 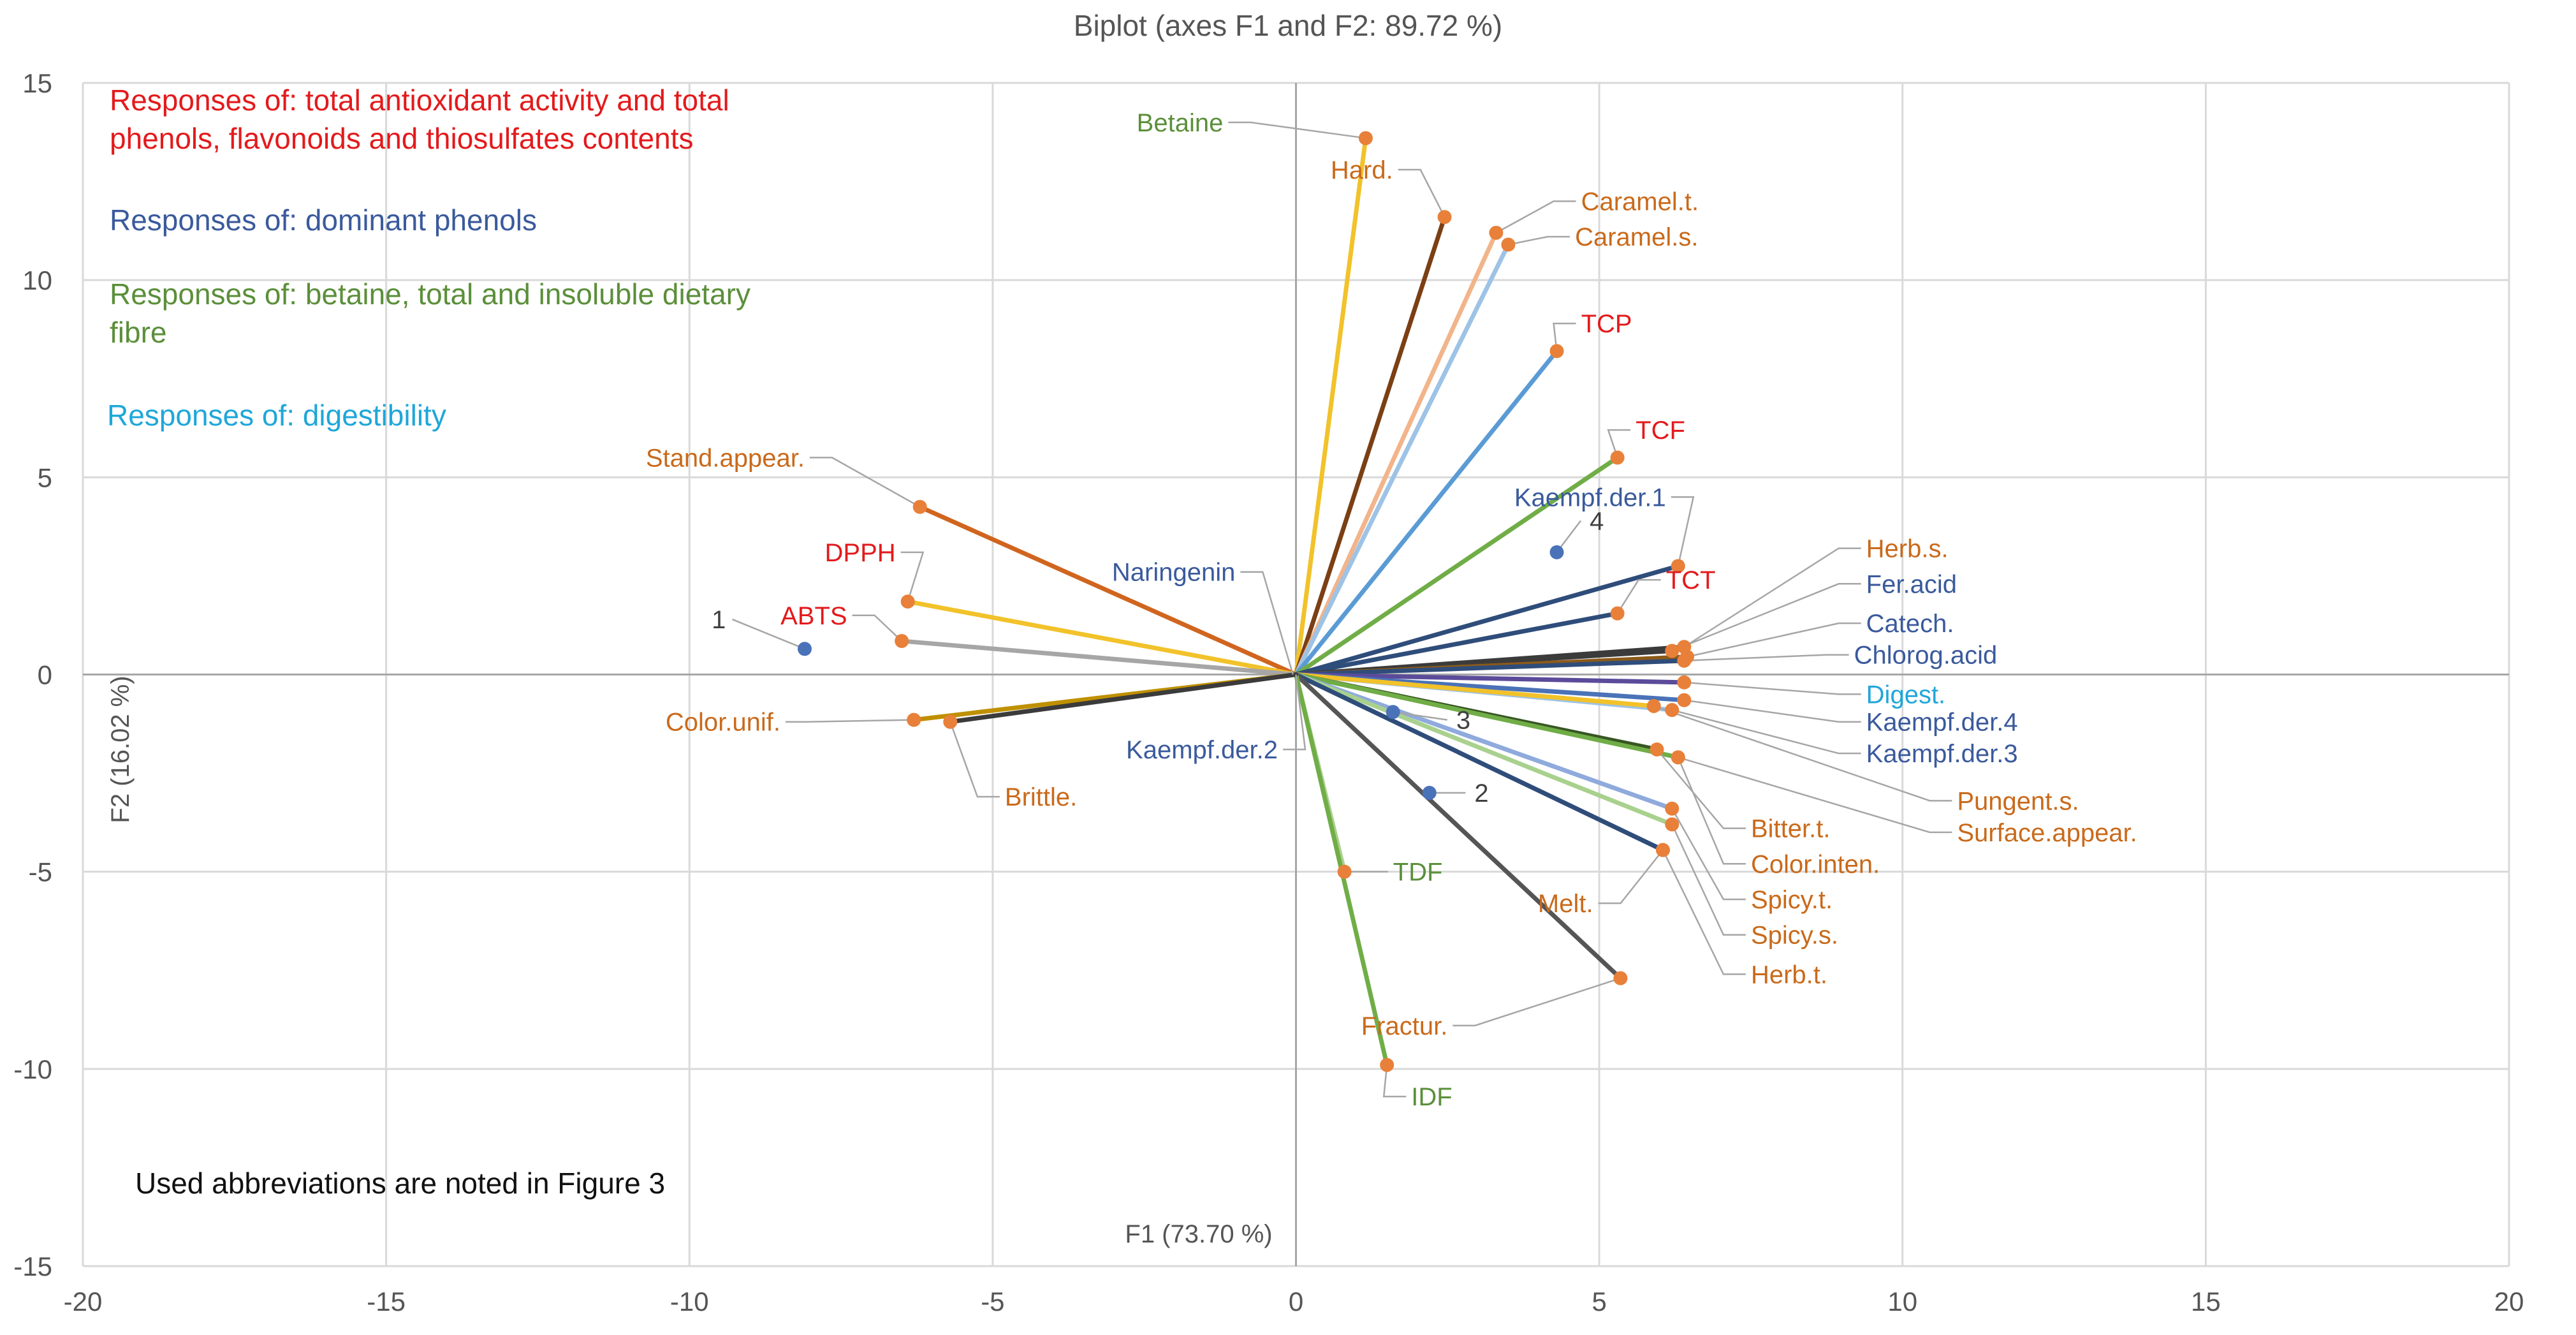 What do you see at coordinates (1910, 624) in the screenshot?
I see `variable-label: Catech.` at bounding box center [1910, 624].